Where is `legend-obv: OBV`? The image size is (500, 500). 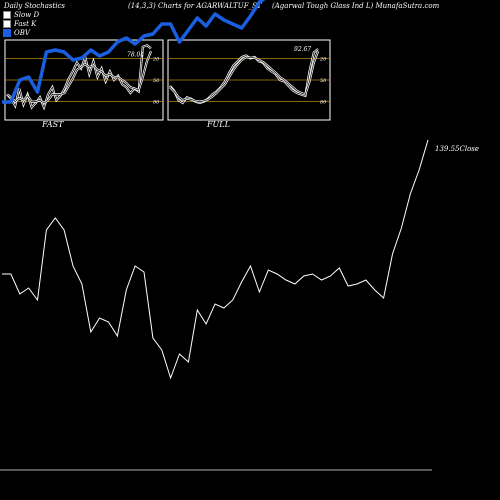 legend-obv: OBV is located at coordinates (16, 33).